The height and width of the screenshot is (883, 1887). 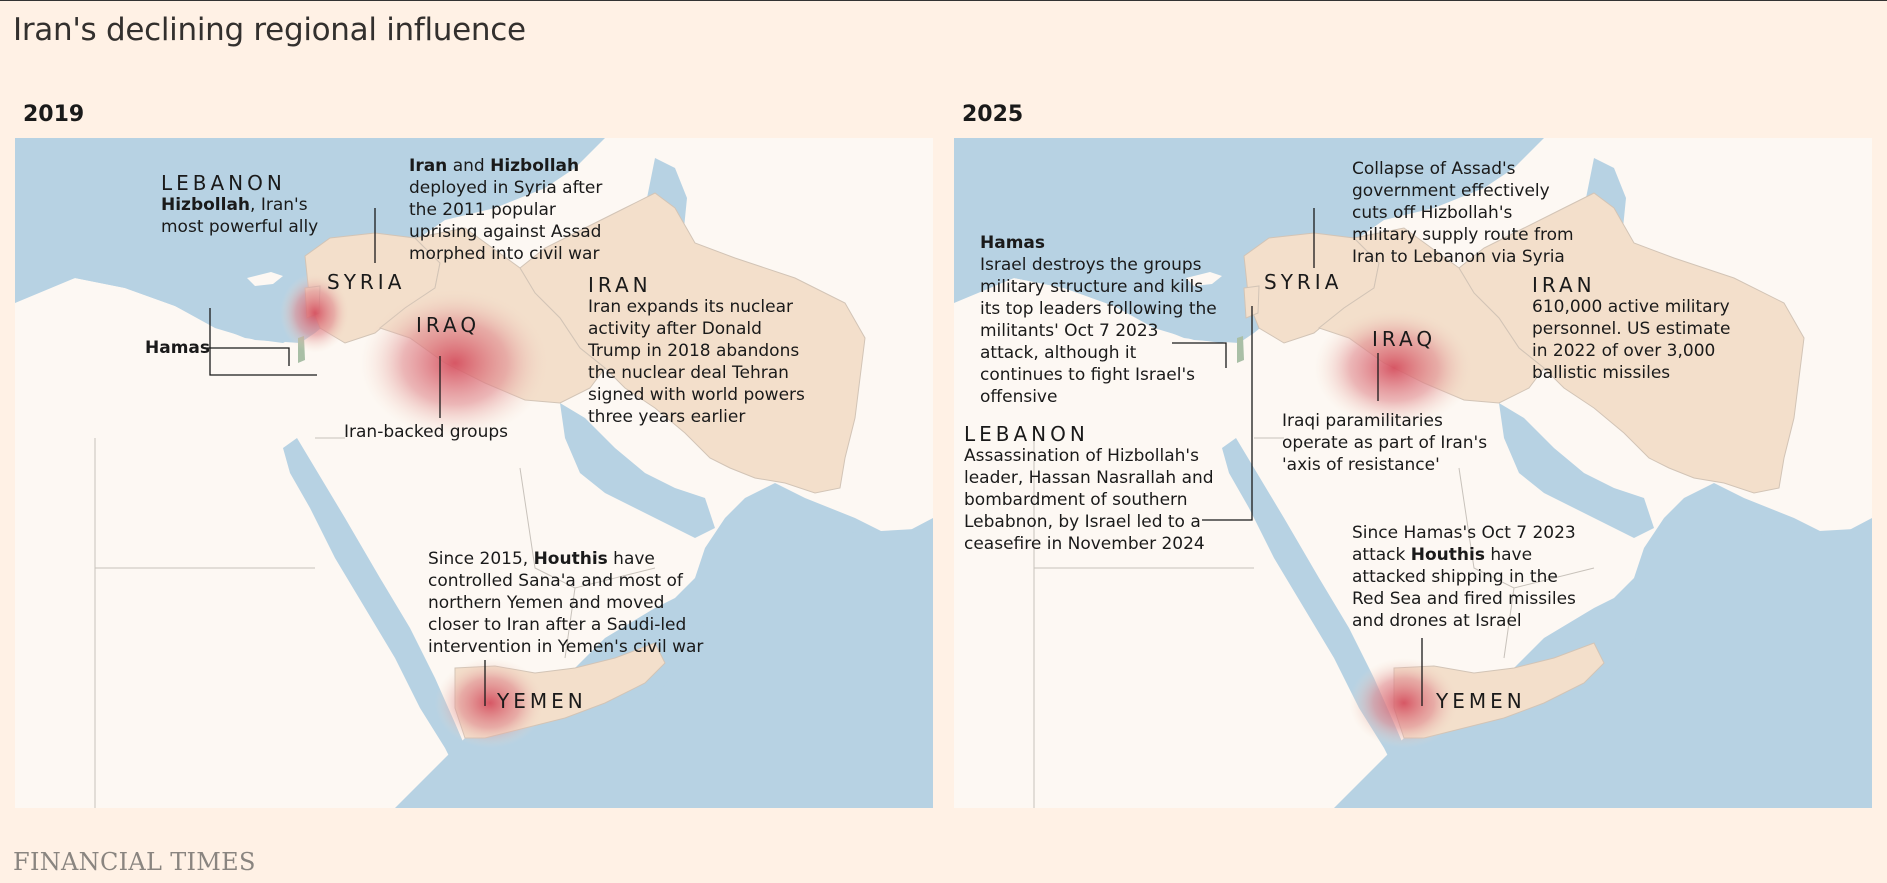 I want to click on note-iran-4: the nuclear deal Tehran, so click(x=688, y=373).